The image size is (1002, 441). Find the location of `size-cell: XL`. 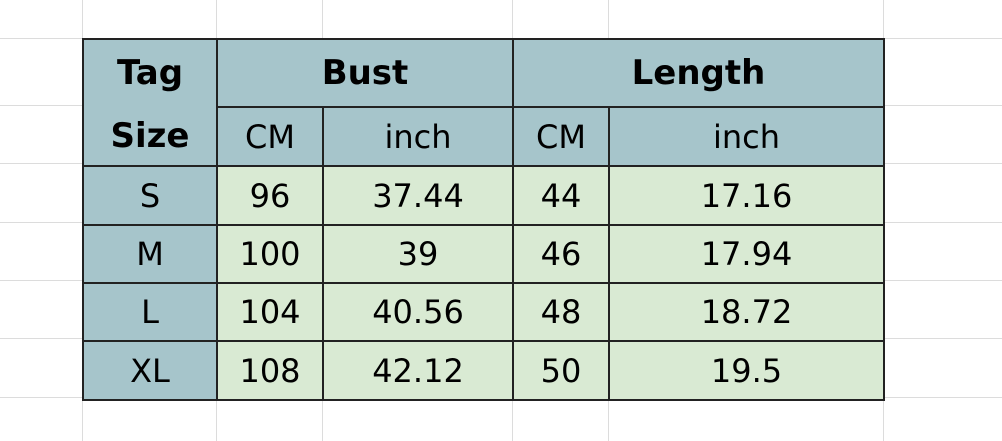

size-cell: XL is located at coordinates (150, 370).